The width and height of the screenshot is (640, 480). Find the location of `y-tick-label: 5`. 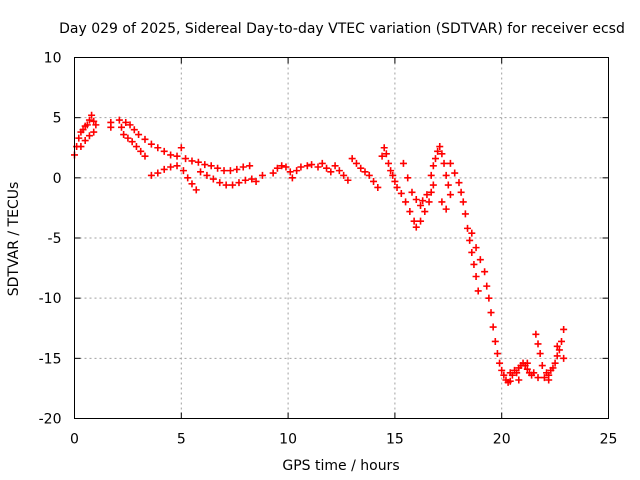

y-tick-label: 5 is located at coordinates (57, 119).